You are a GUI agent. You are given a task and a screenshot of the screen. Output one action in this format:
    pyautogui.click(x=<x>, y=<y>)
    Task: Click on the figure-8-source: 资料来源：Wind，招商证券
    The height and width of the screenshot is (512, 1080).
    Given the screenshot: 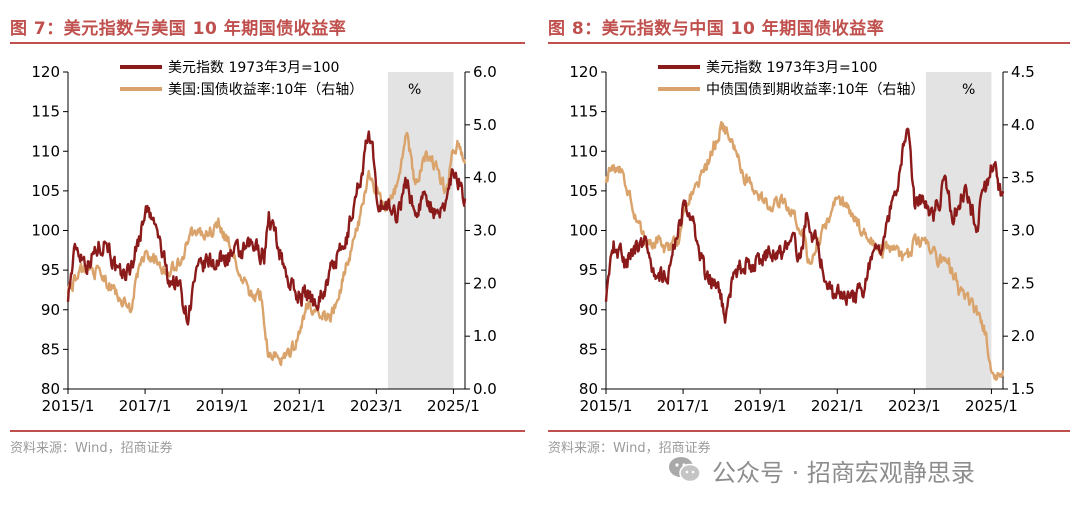 What is the action you would take?
    pyautogui.click(x=629, y=448)
    